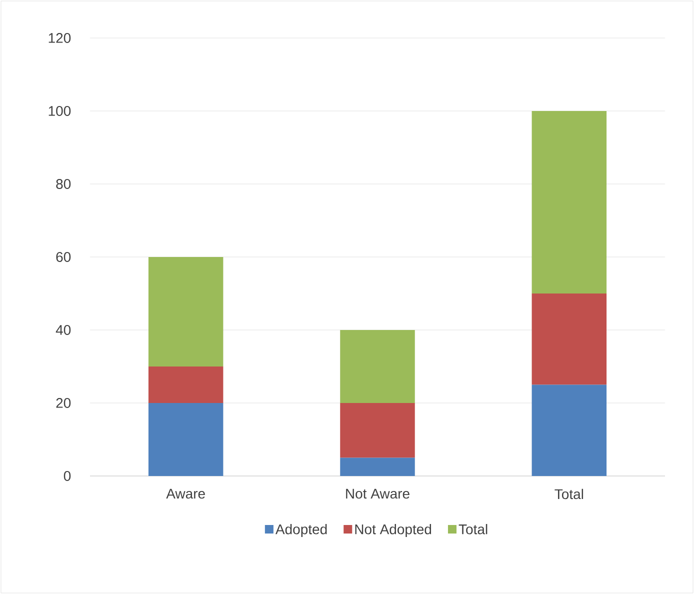 This screenshot has width=694, height=594. Describe the element at coordinates (393, 531) in the screenshot. I see `legend-label: Not Adopted` at that location.